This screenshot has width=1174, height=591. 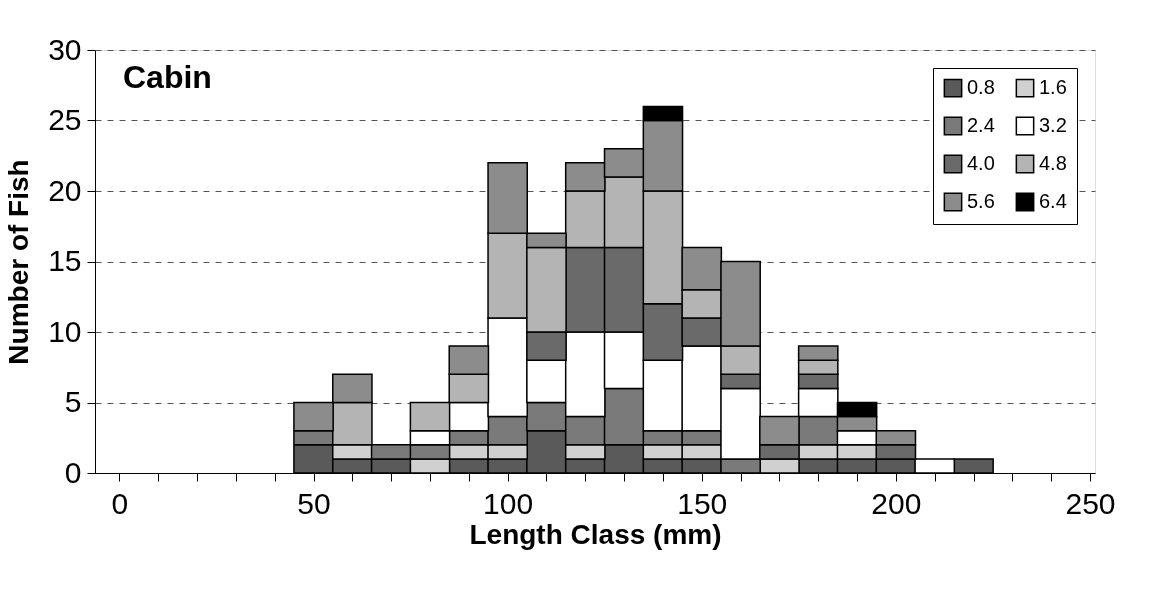 I want to click on x-tick-label: 0, so click(x=120, y=503).